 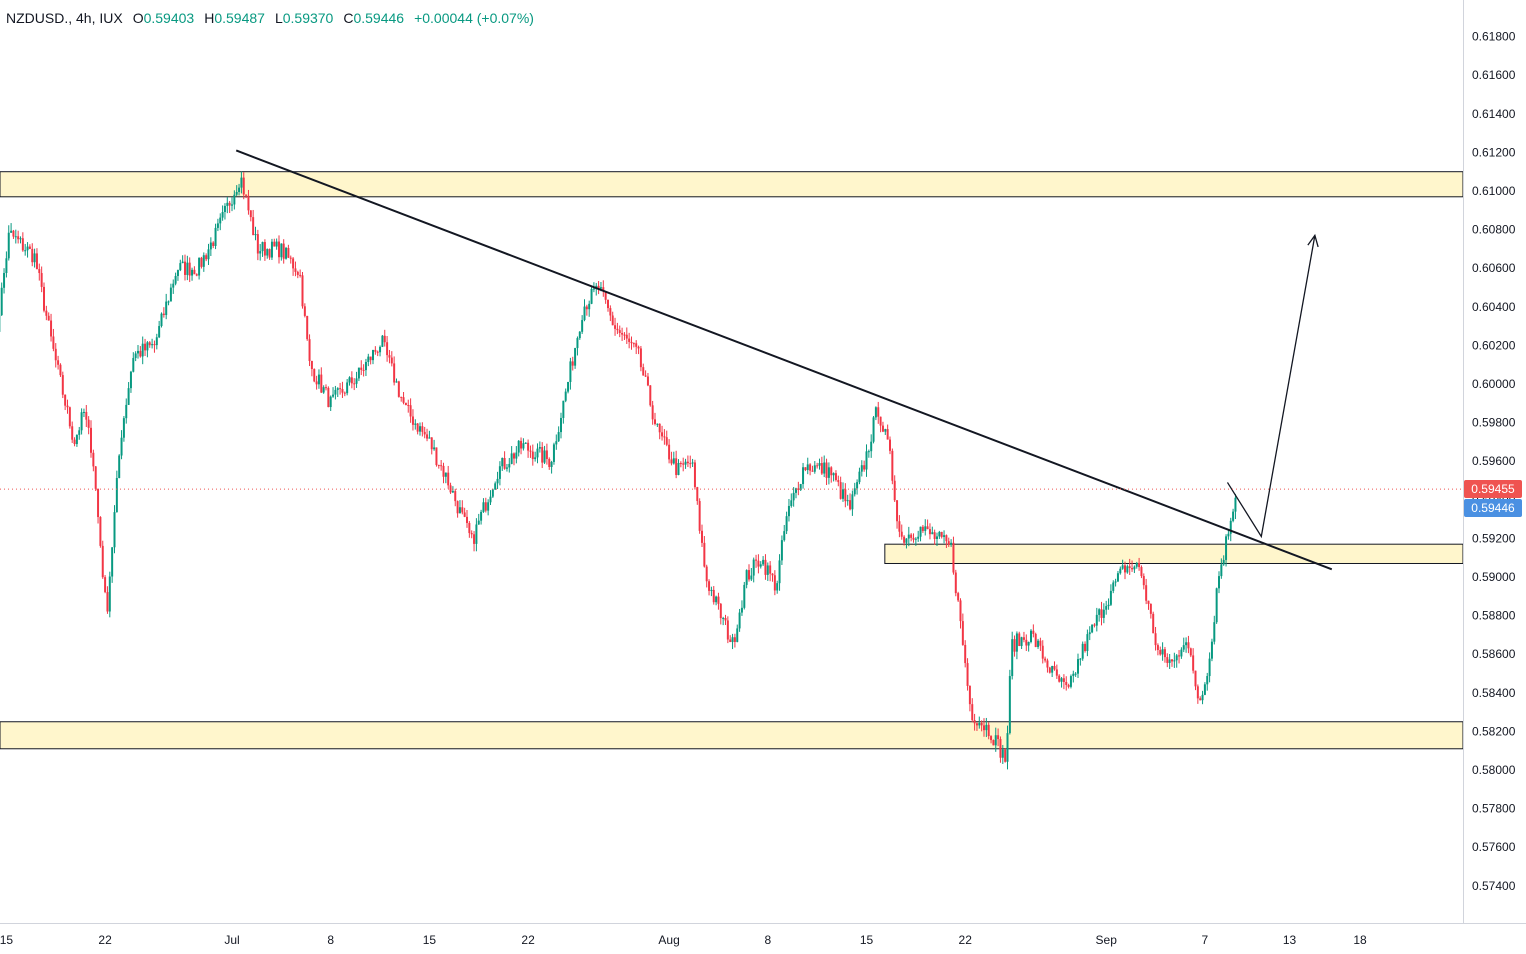 What do you see at coordinates (1494, 152) in the screenshot?
I see `price-tick-label: 0.61200` at bounding box center [1494, 152].